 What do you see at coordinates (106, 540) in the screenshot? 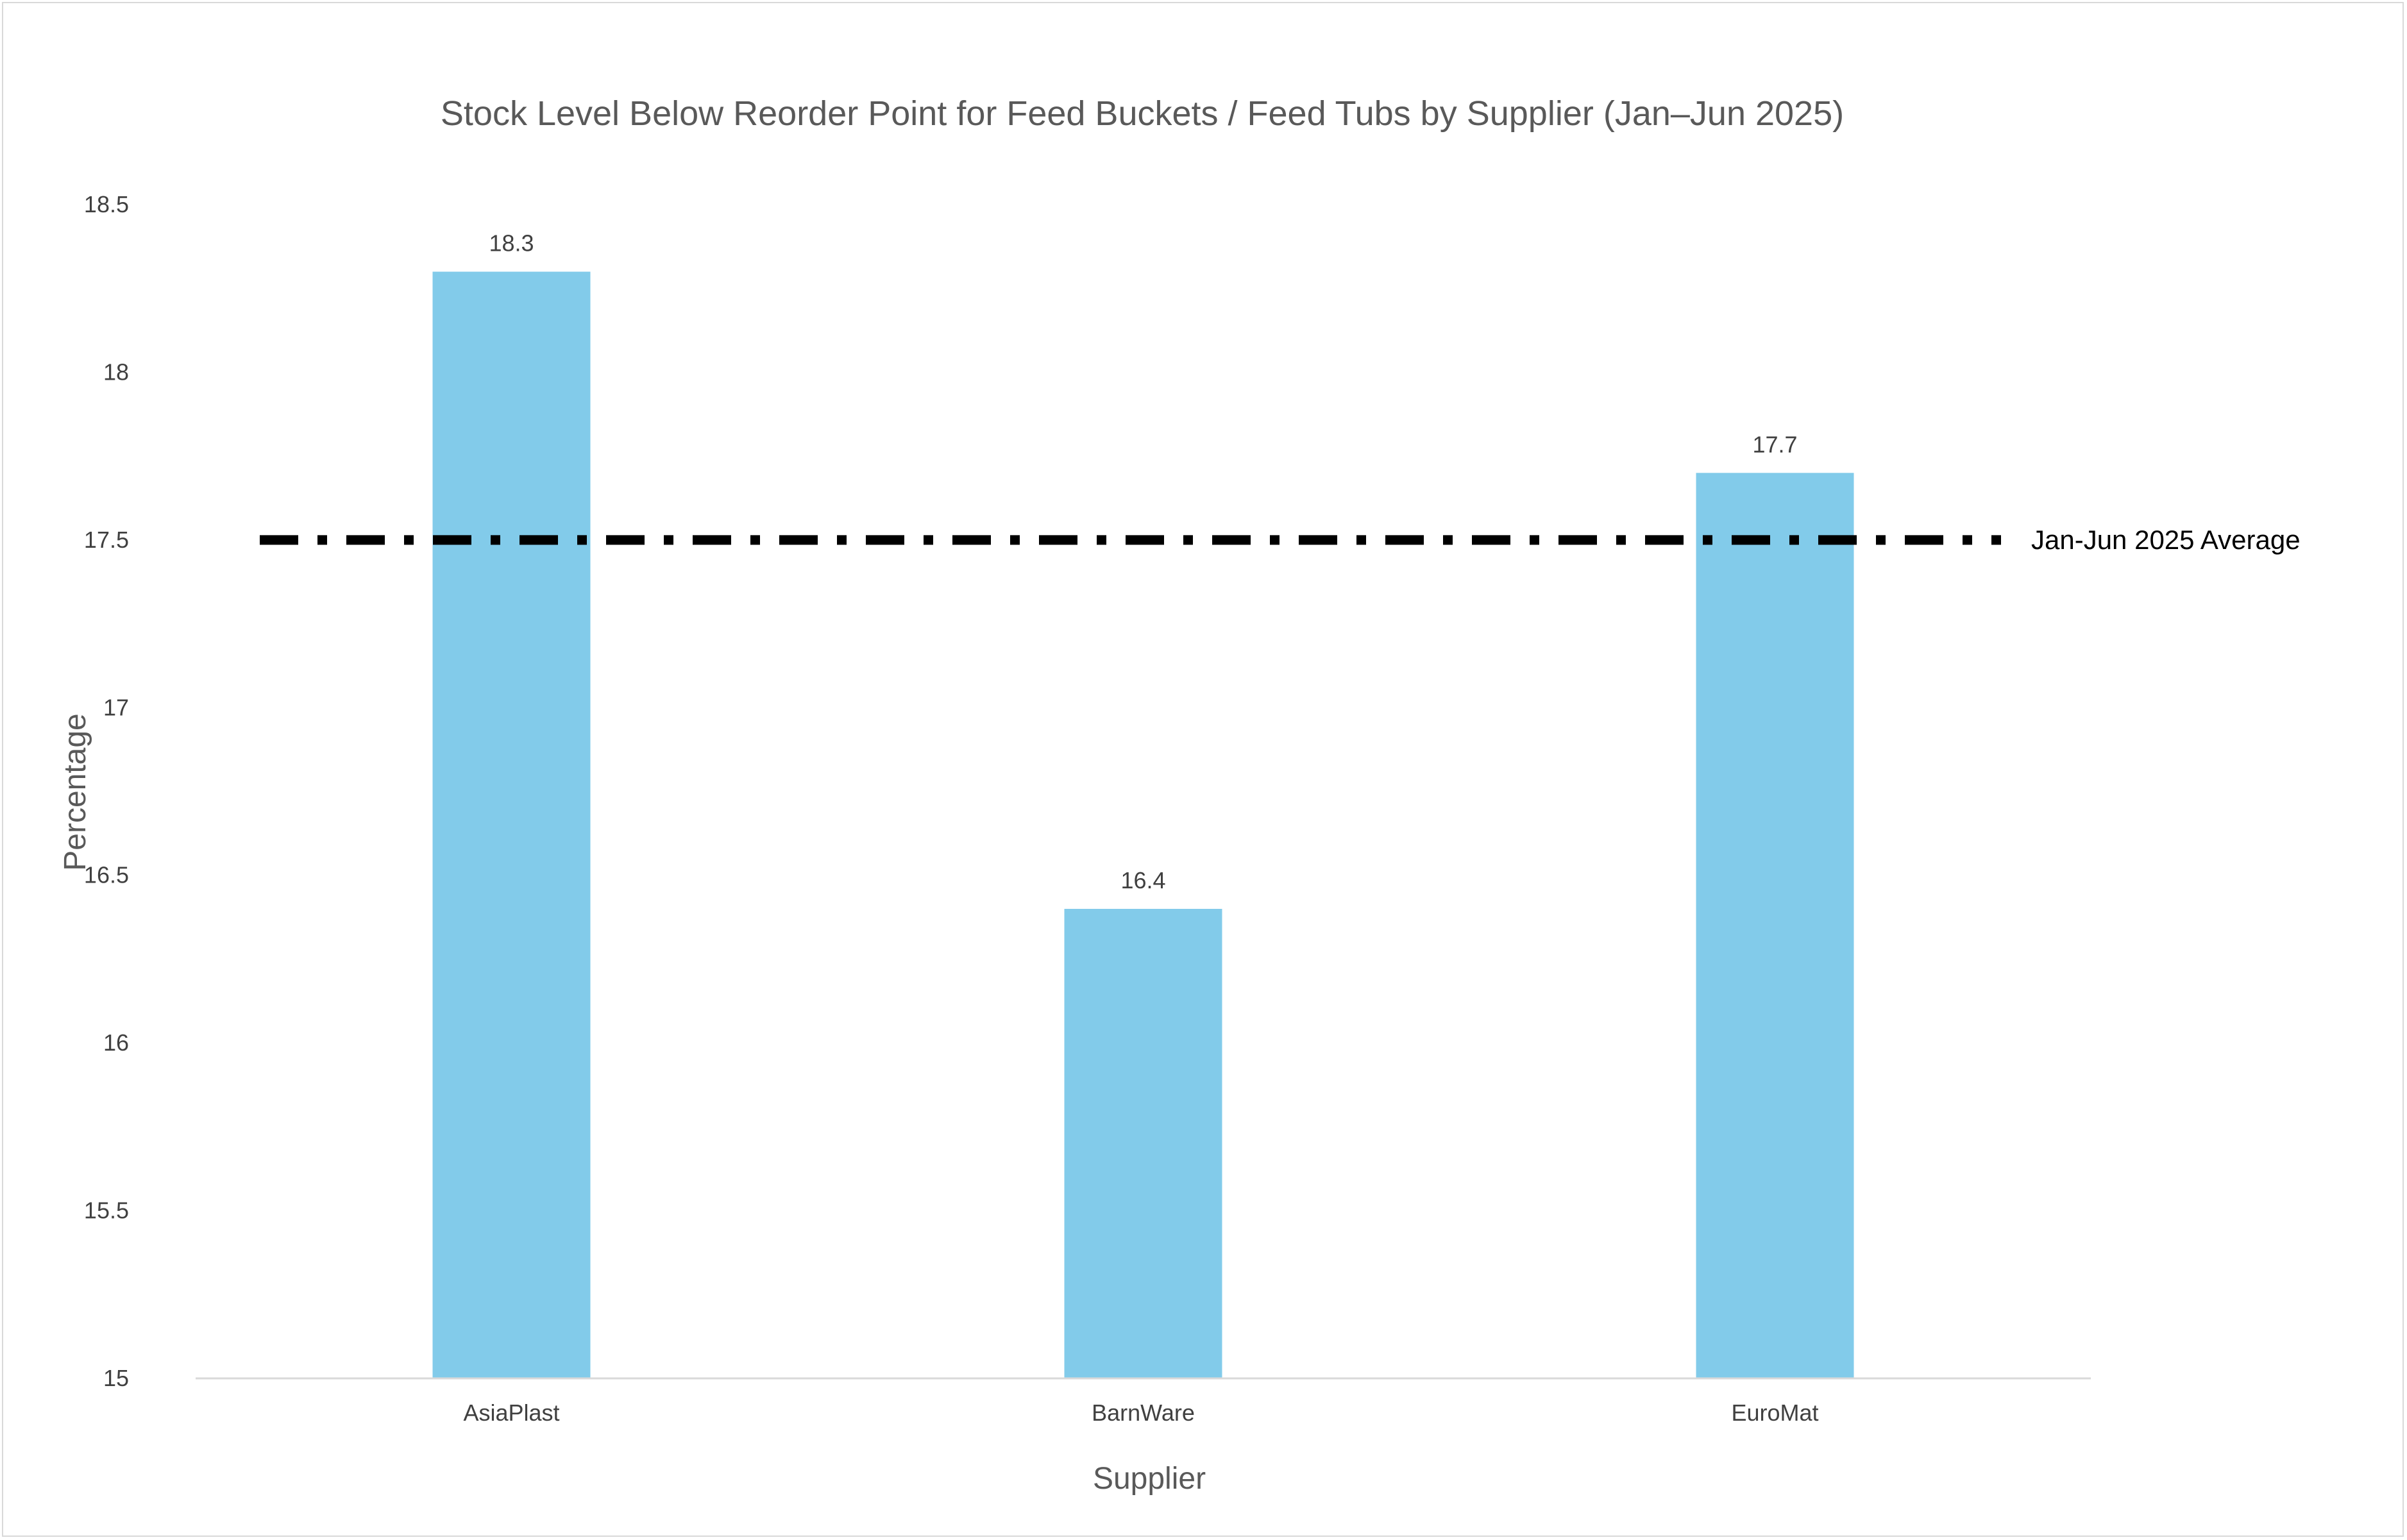
I see `y-tick-label: 17.5` at bounding box center [106, 540].